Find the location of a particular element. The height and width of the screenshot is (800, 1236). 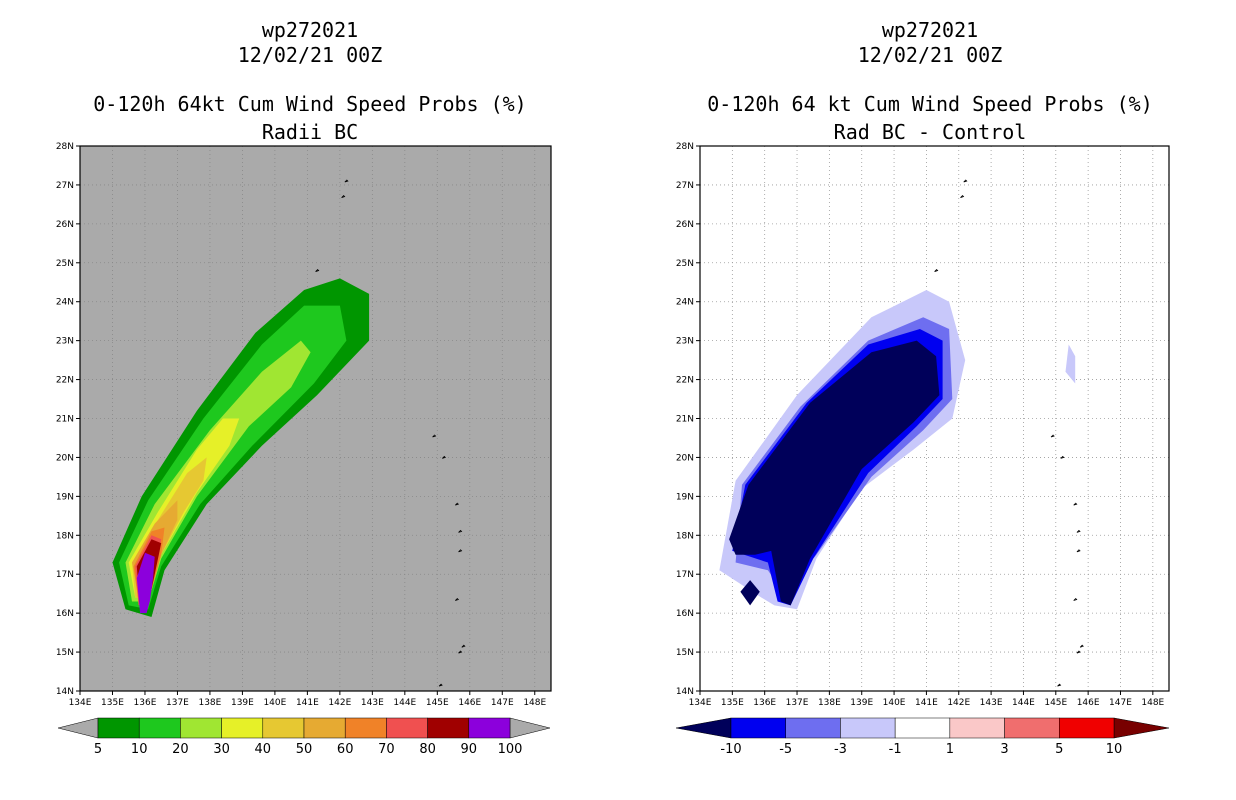

colorbar-label: 80 is located at coordinates (427, 749).